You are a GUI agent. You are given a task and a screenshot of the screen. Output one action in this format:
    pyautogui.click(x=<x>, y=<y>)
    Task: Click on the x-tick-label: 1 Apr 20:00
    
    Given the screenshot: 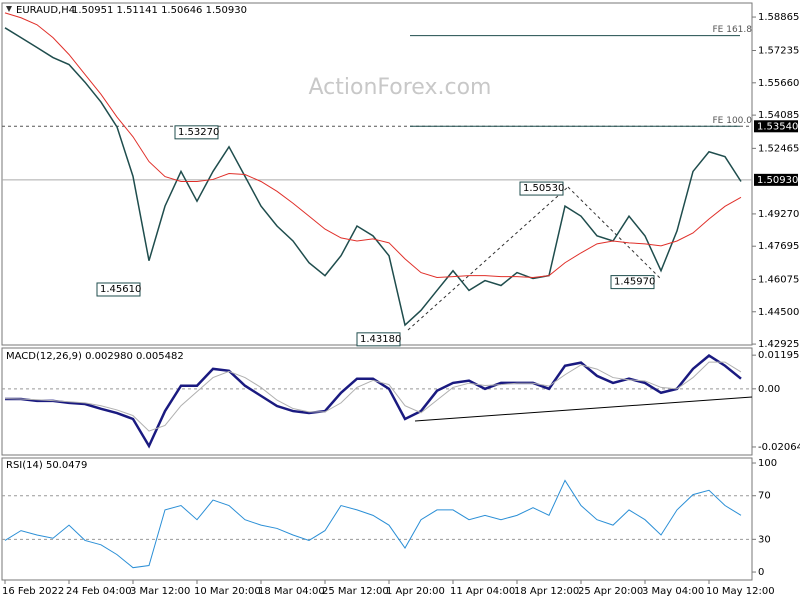 What is the action you would take?
    pyautogui.click(x=415, y=591)
    